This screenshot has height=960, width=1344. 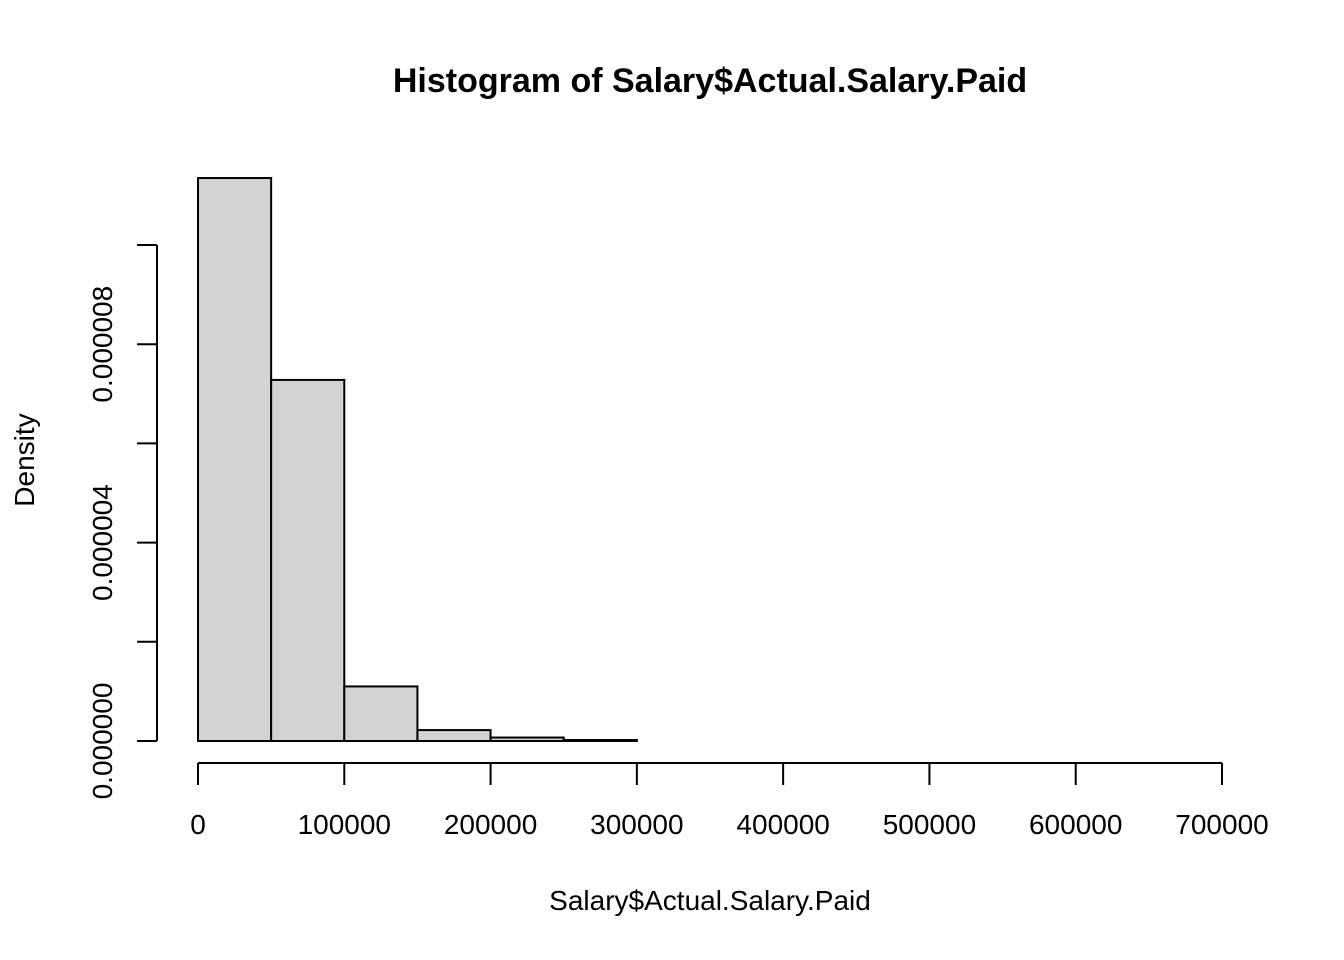 I want to click on y-tick-label-4: 0.000008, so click(x=102, y=344).